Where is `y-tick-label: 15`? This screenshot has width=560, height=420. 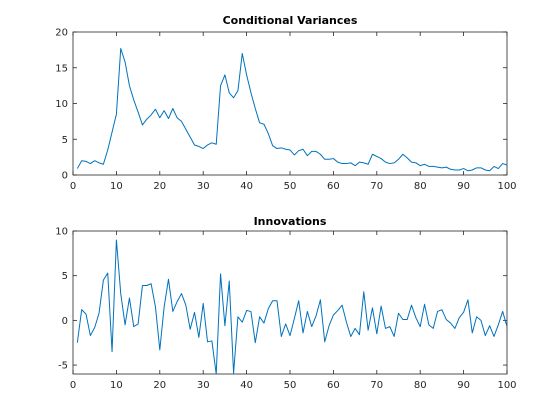 y-tick-label: 15 is located at coordinates (61, 68).